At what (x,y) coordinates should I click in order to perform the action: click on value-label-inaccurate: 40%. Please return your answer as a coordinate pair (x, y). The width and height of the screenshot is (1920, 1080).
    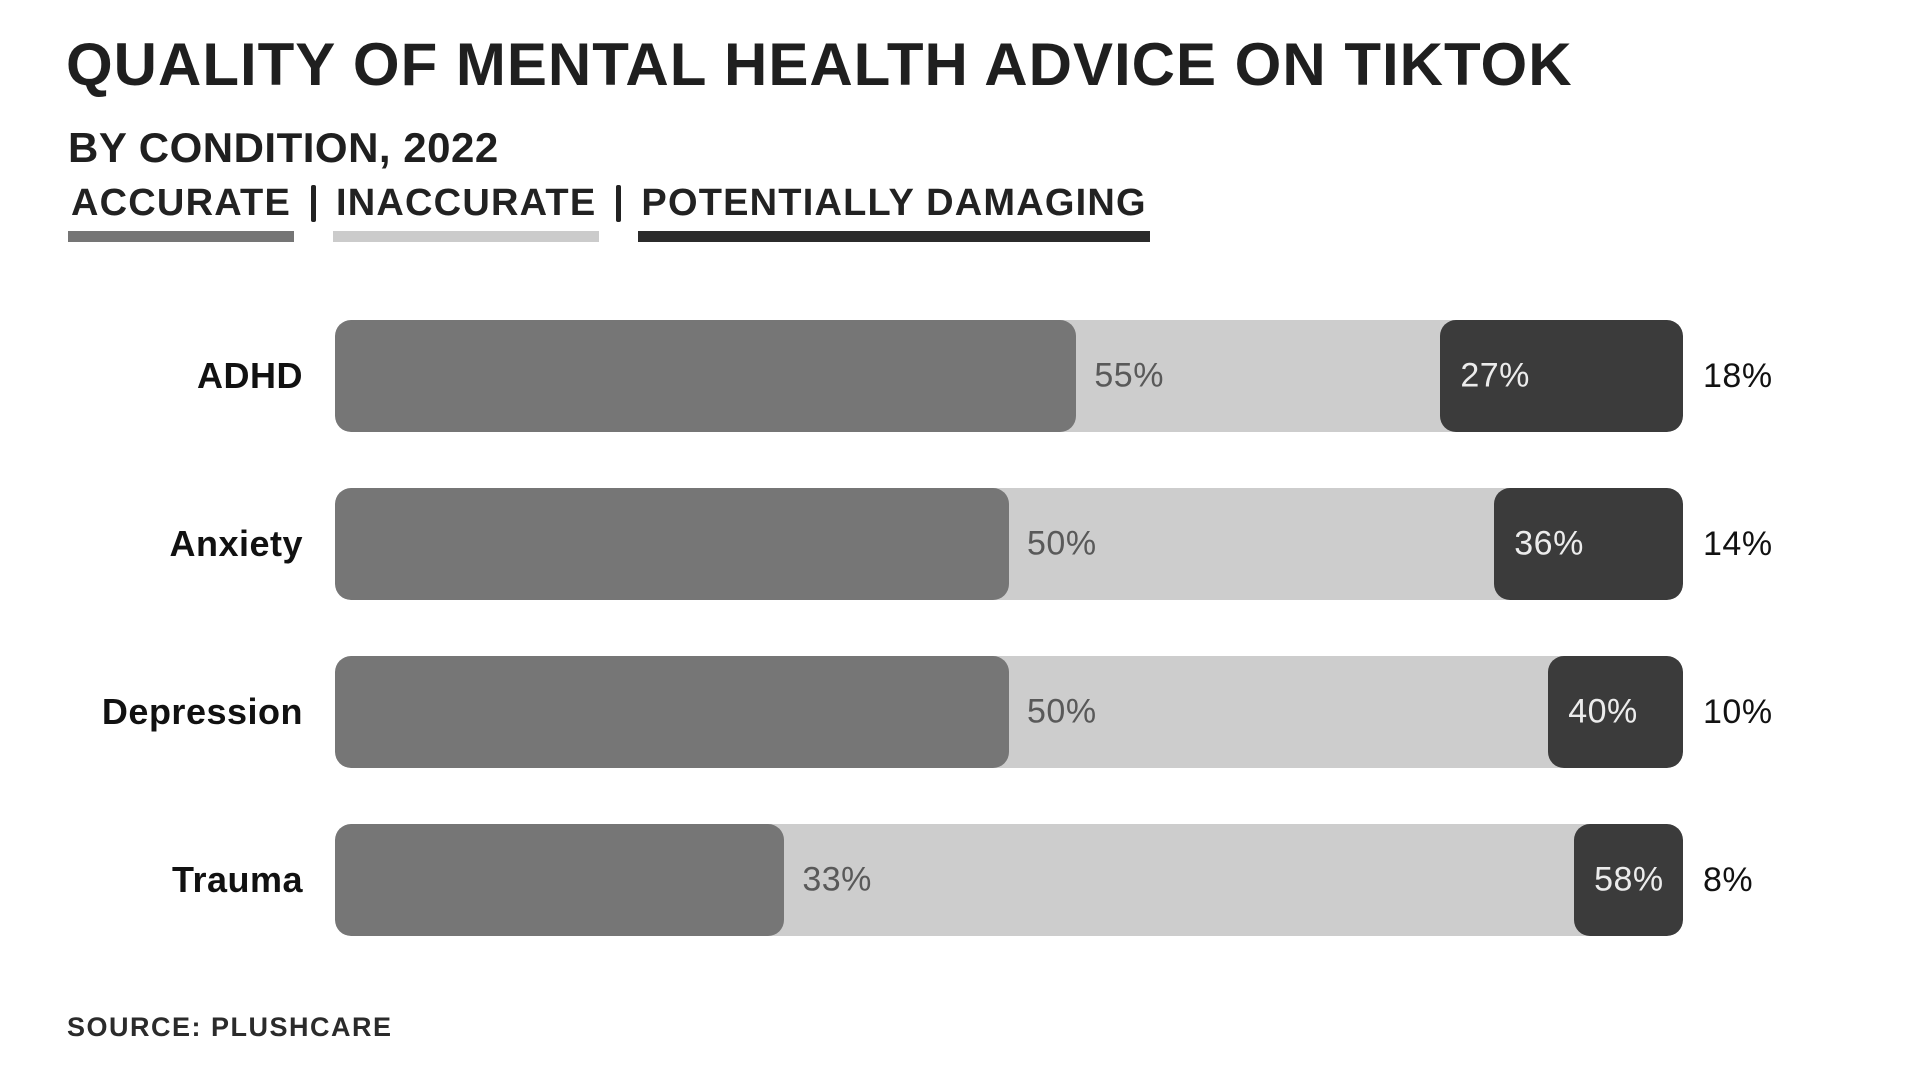
    Looking at the image, I should click on (1603, 711).